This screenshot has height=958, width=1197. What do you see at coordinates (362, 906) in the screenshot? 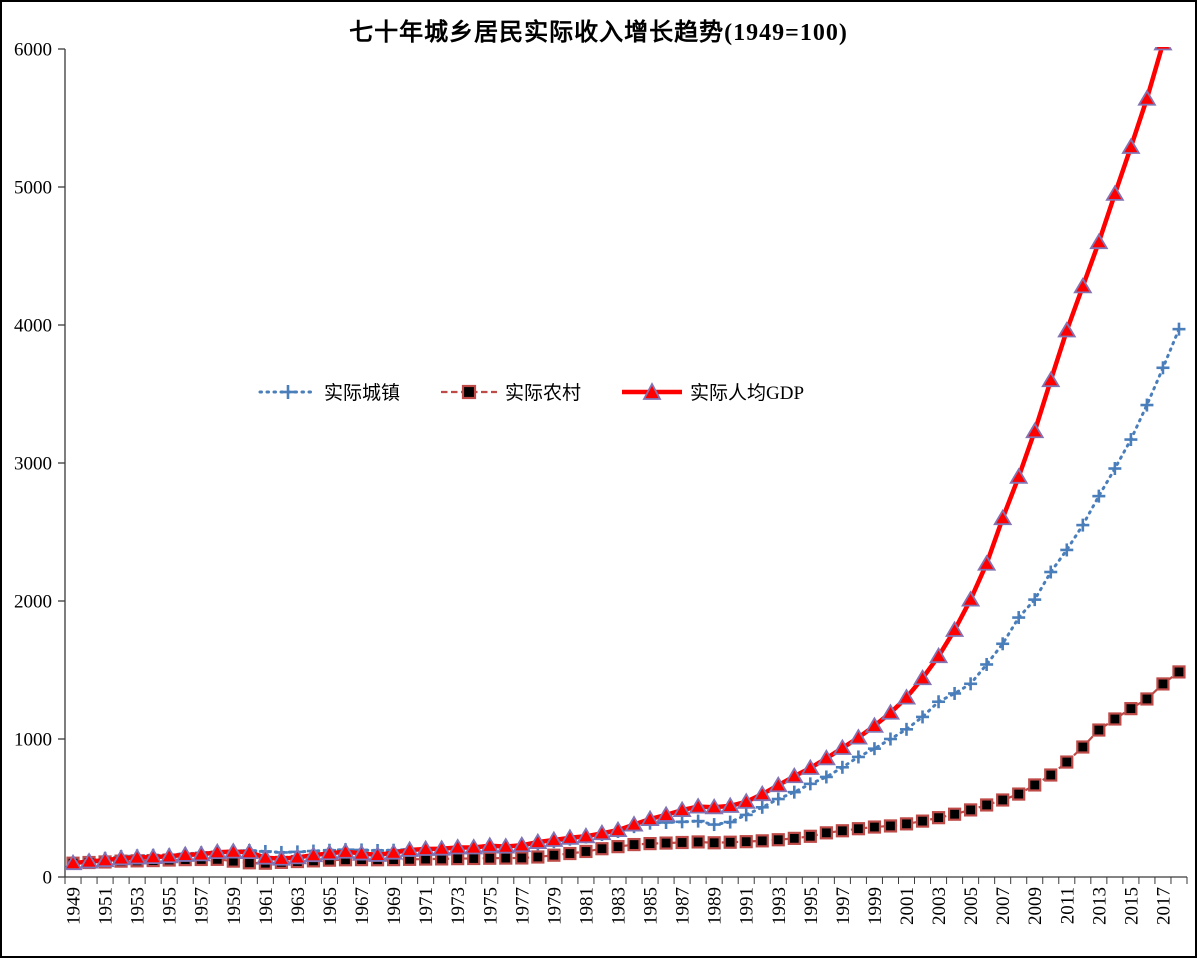
I see `x-axis-label: 1967` at bounding box center [362, 906].